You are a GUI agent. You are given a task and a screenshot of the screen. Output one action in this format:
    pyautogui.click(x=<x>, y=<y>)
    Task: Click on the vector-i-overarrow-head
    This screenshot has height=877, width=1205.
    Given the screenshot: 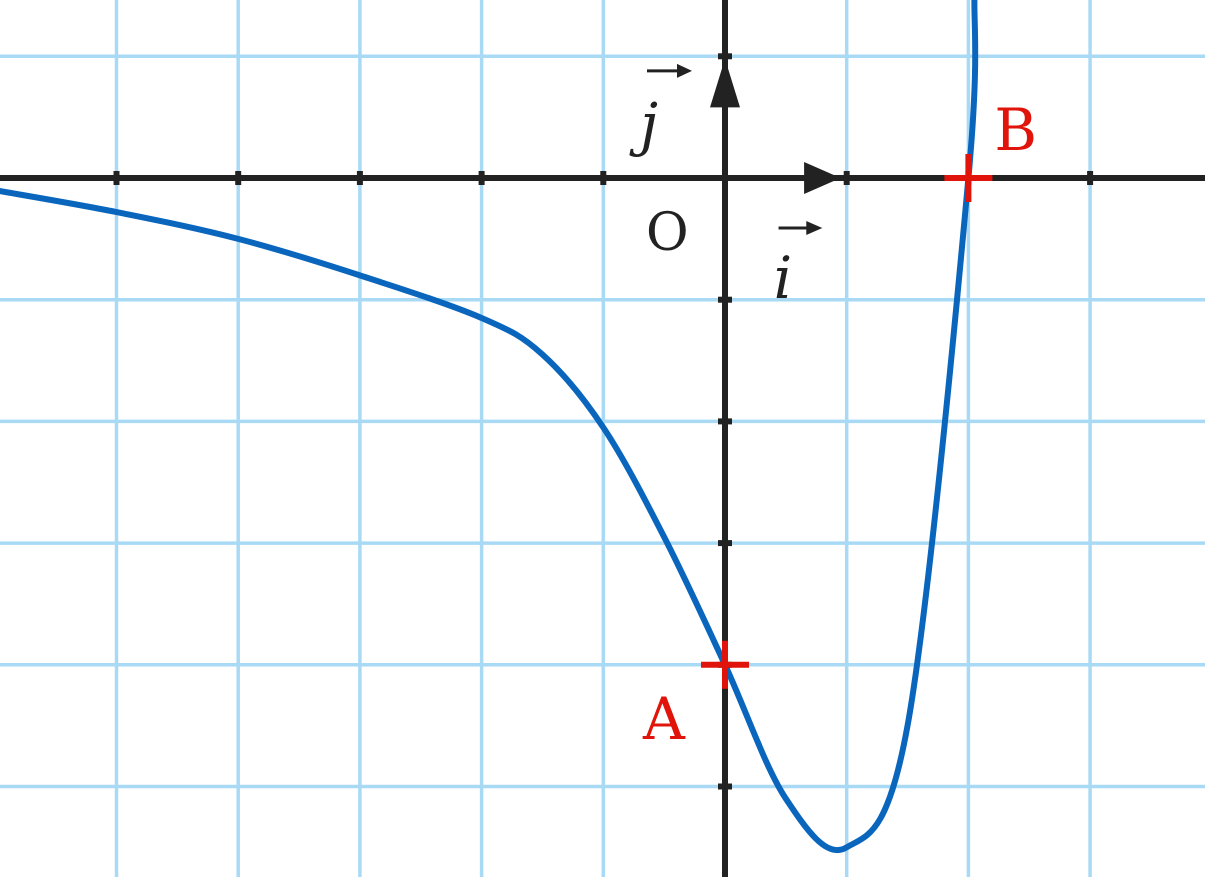 What is the action you would take?
    pyautogui.click(x=814, y=228)
    